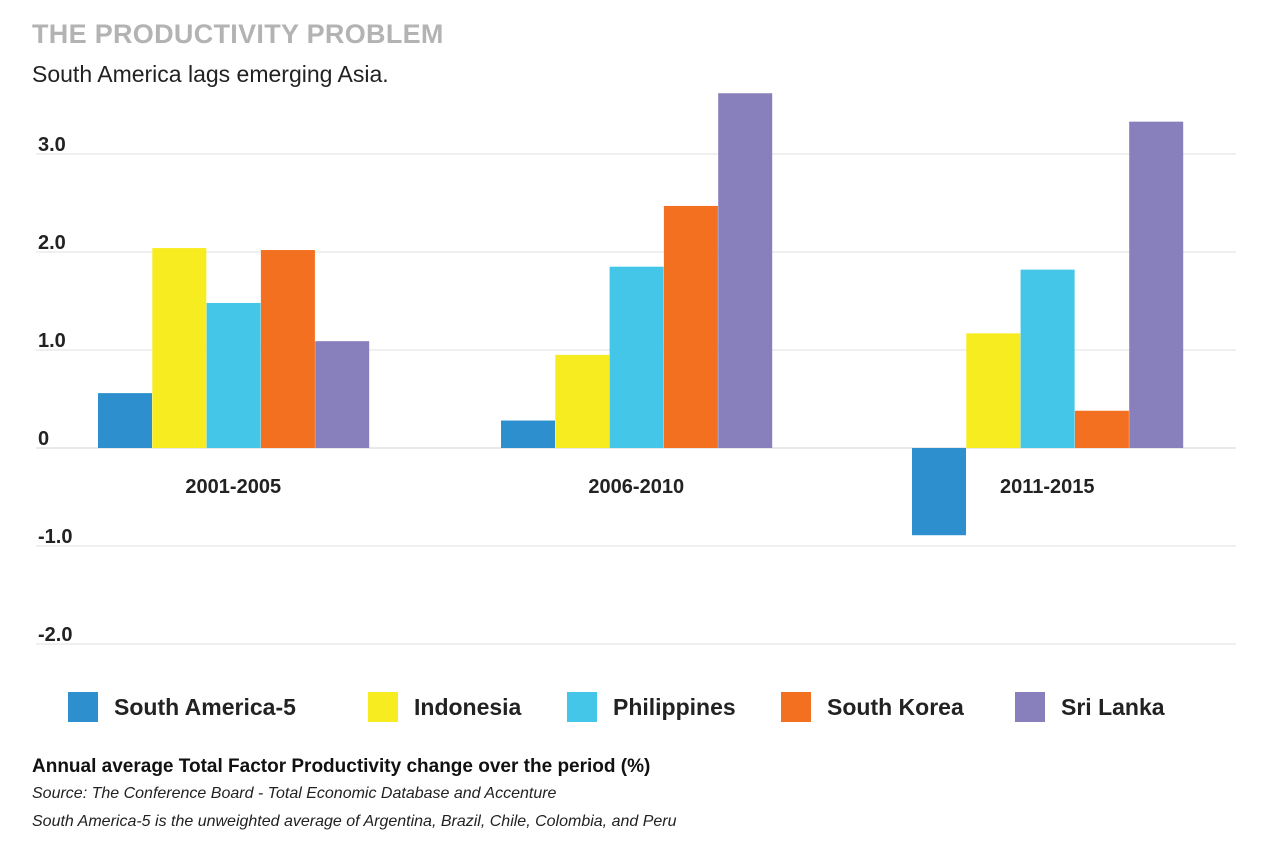  What do you see at coordinates (1101, 429) in the screenshot?
I see `bar-south-korea-2011-2015` at bounding box center [1101, 429].